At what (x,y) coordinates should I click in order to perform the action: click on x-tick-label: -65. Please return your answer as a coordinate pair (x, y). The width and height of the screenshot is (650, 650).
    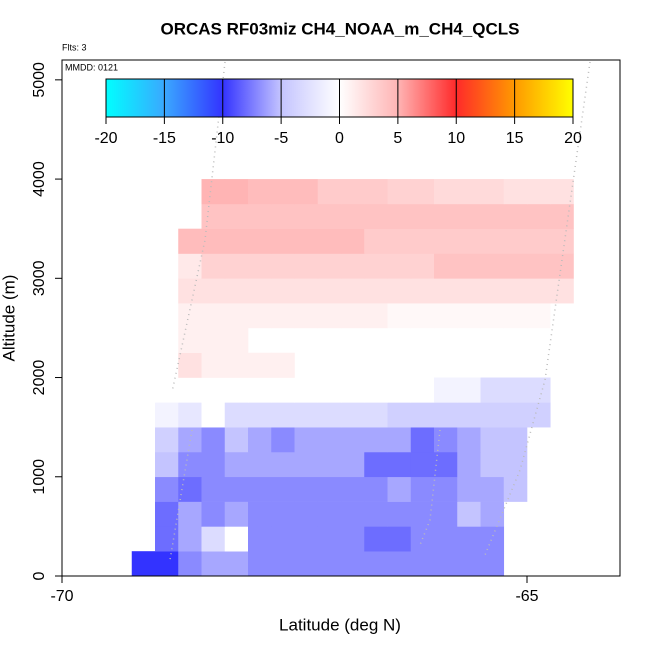
    Looking at the image, I should click on (526, 596).